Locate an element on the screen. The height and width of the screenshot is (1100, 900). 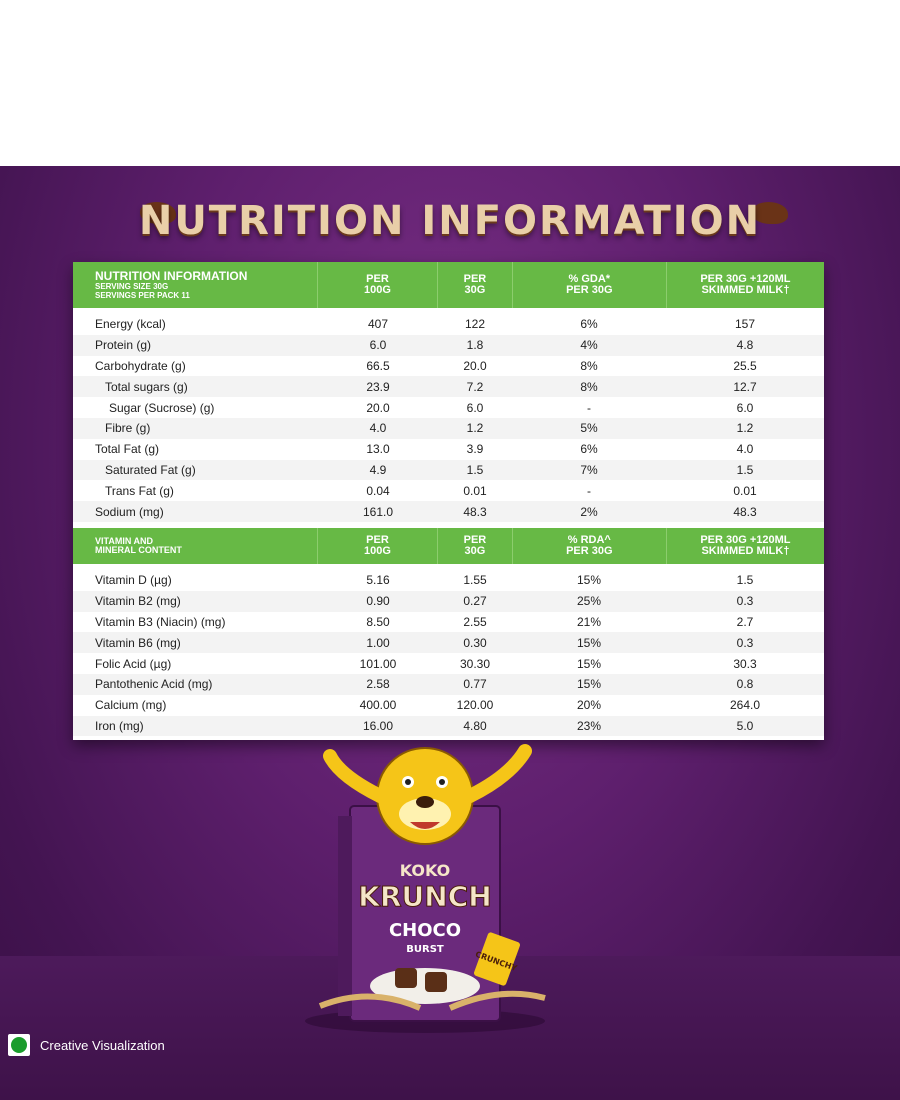
nutrient-name: Vitamin B2 (mg) is located at coordinates (138, 601).